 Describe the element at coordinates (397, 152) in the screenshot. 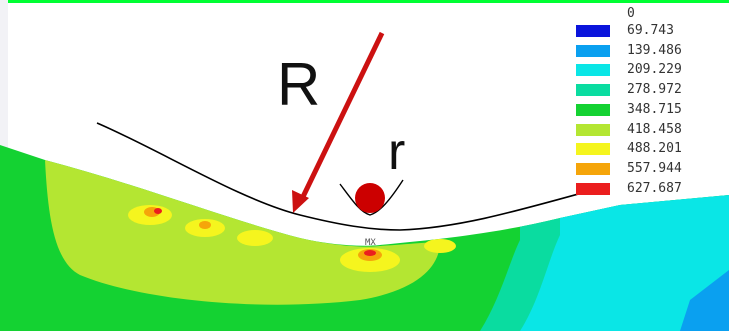

I see `small-radius-label: r` at that location.